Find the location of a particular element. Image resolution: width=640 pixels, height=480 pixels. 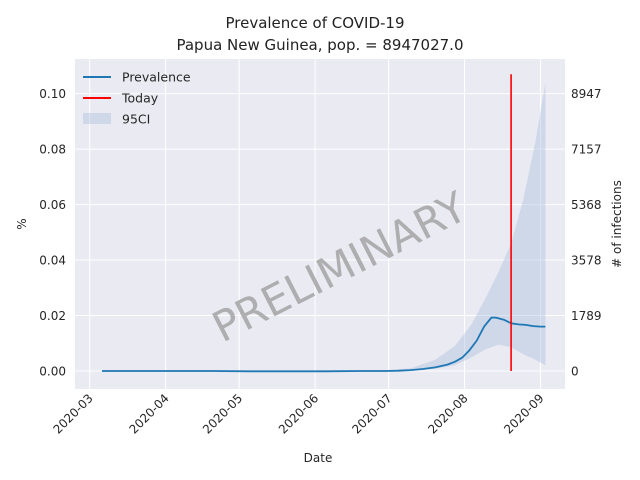

x-tick-label: 2020-04 is located at coordinates (148, 413).